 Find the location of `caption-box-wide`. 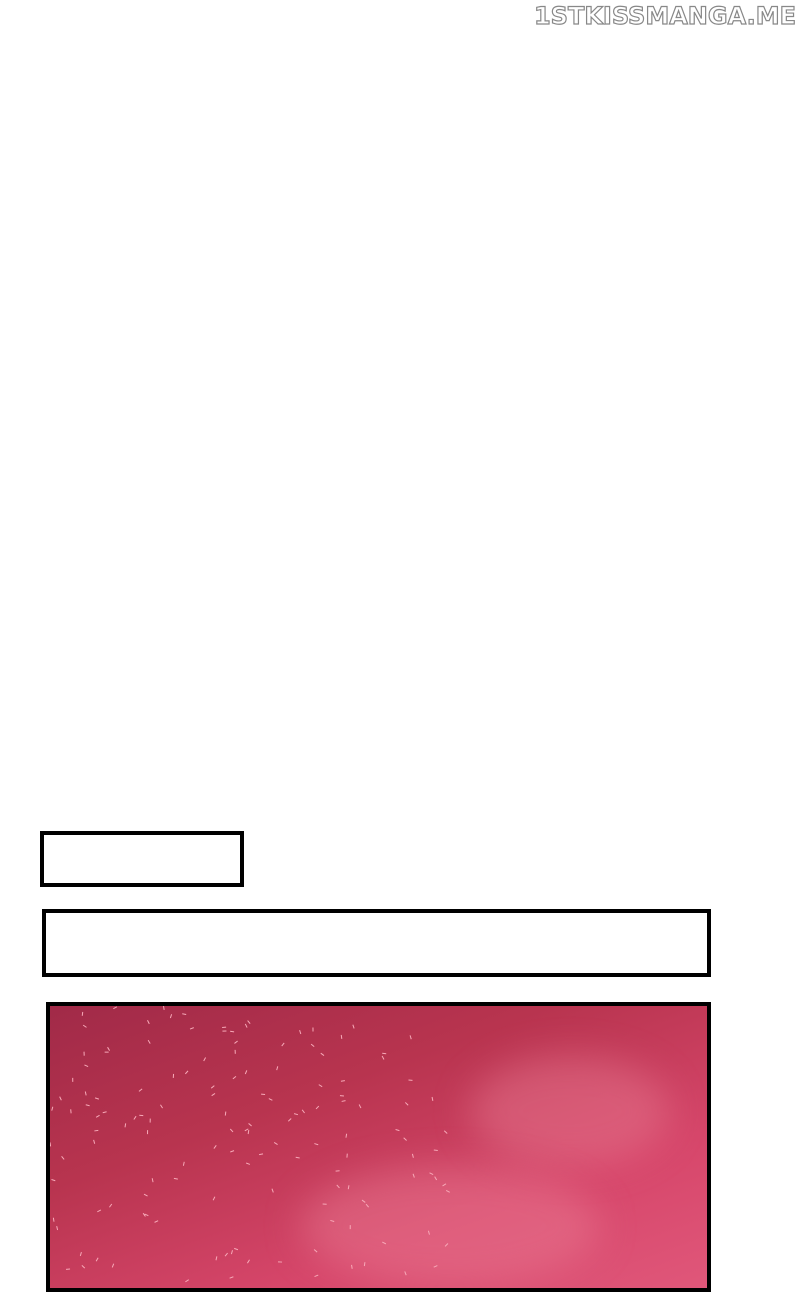

caption-box-wide is located at coordinates (376, 943).